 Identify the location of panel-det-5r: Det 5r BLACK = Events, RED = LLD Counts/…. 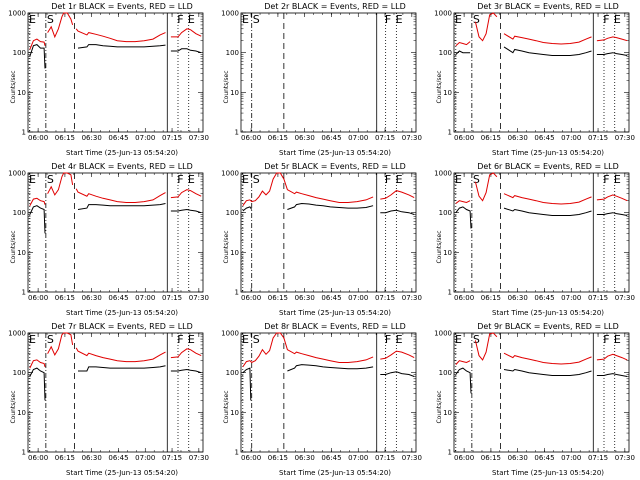
(321, 239).